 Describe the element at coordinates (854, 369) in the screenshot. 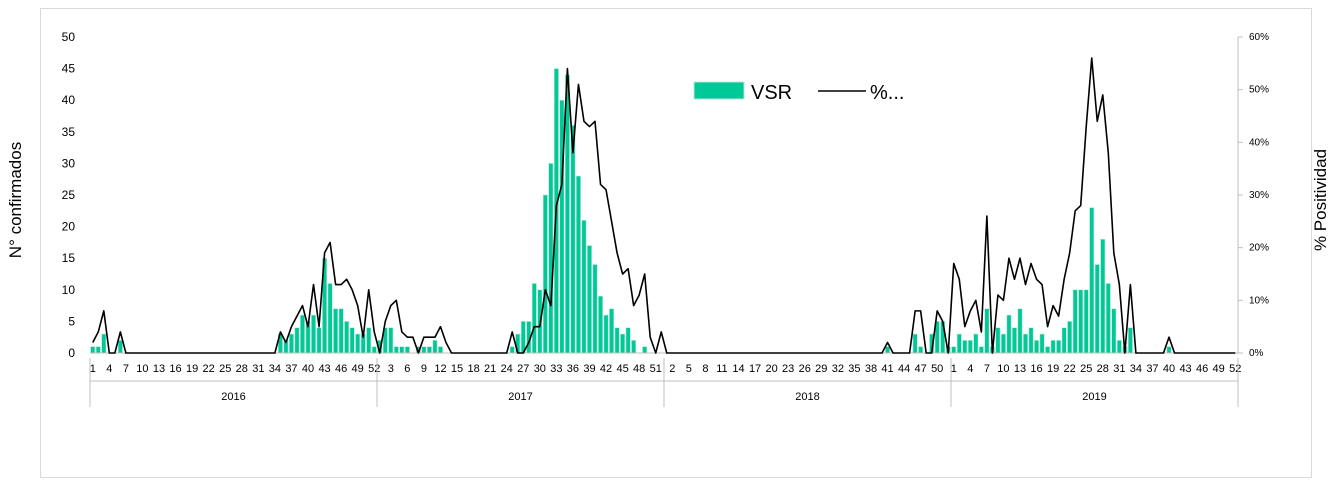

I see `x-tick-label: 35` at that location.